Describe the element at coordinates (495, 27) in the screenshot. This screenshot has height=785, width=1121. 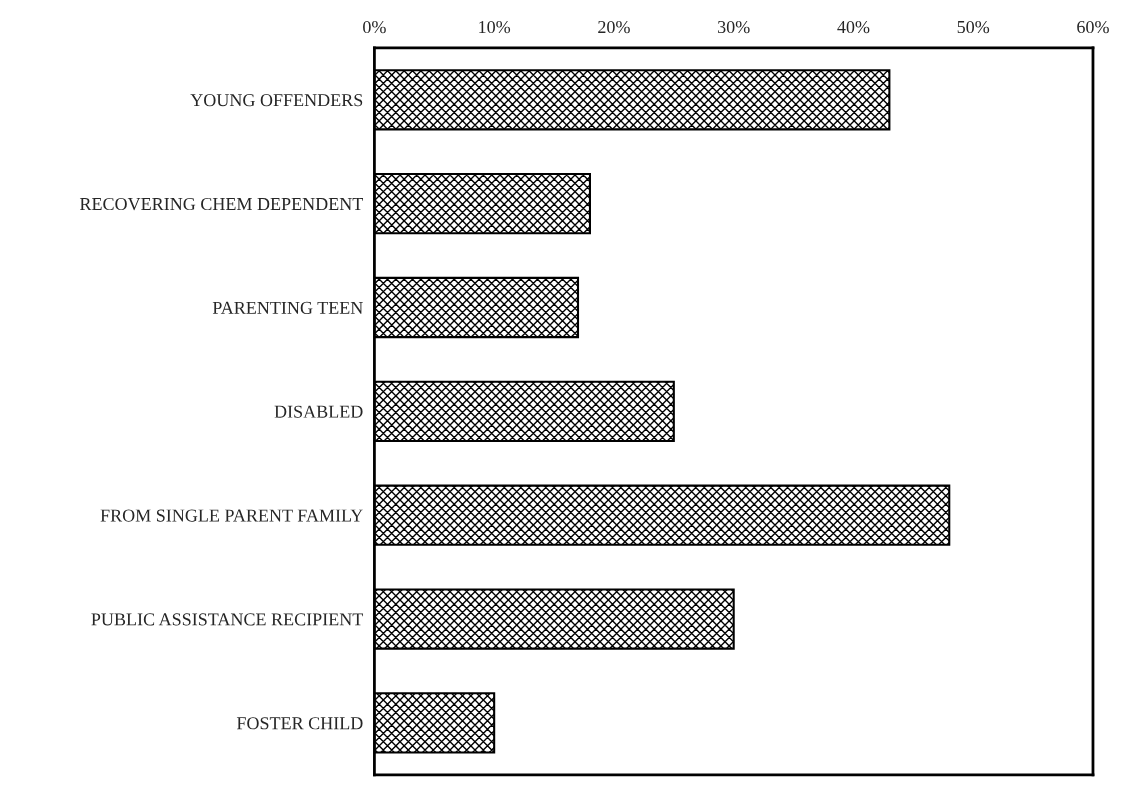
I see `x-tick-label: 10%` at that location.